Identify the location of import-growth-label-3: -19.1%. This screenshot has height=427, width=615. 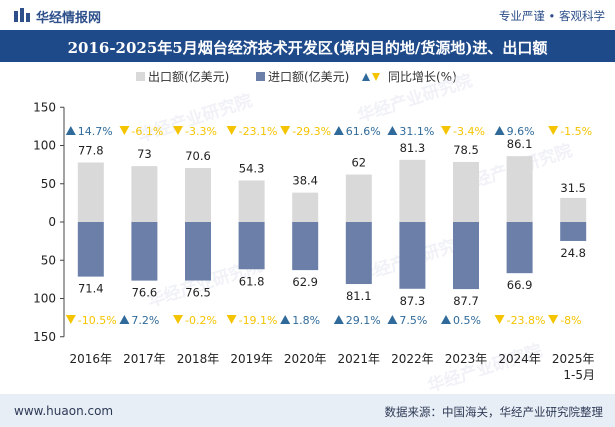
(258, 320).